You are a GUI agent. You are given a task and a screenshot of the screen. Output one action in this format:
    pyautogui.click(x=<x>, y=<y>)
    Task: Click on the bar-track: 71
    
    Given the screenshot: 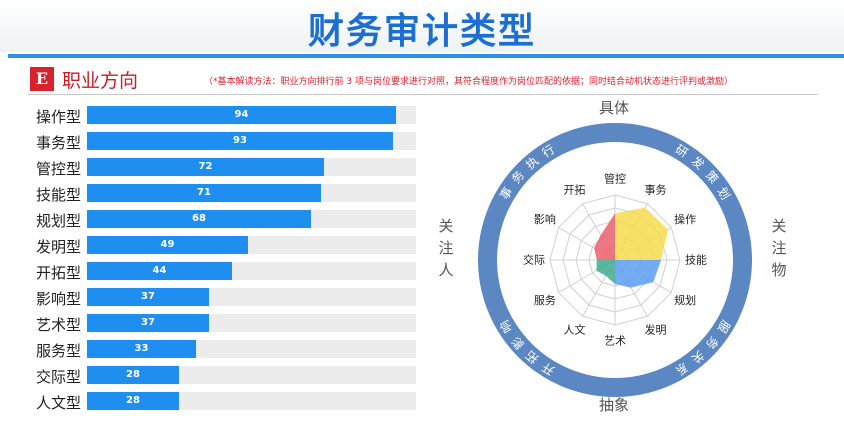 What is the action you would take?
    pyautogui.click(x=251, y=193)
    